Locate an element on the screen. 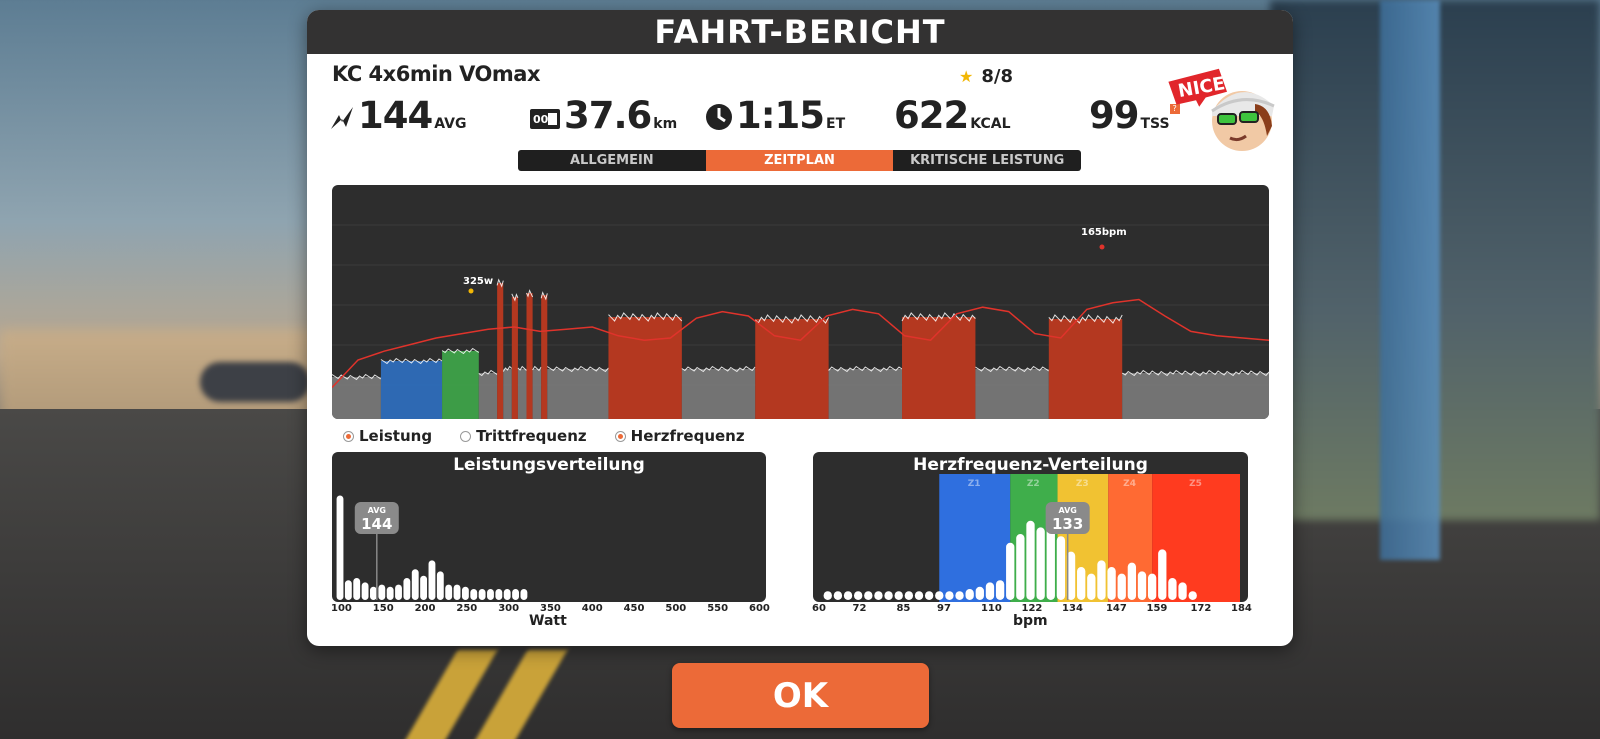  power-icon is located at coordinates (342, 118).